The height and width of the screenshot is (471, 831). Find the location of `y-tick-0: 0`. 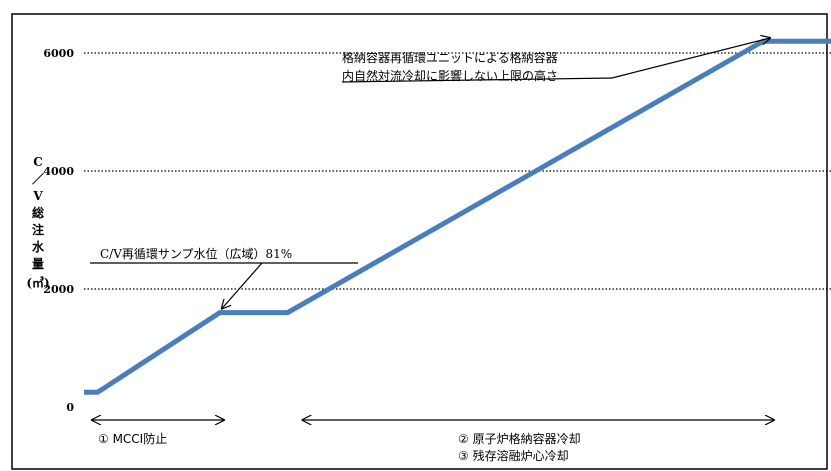

y-tick-0: 0 is located at coordinates (70, 407).